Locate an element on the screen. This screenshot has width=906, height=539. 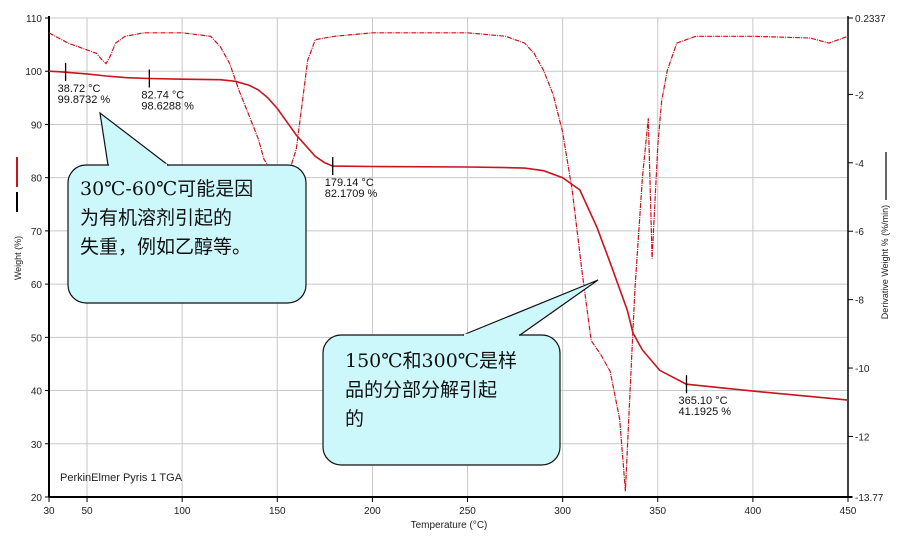
y-tick-label: 30 is located at coordinates (37, 445).